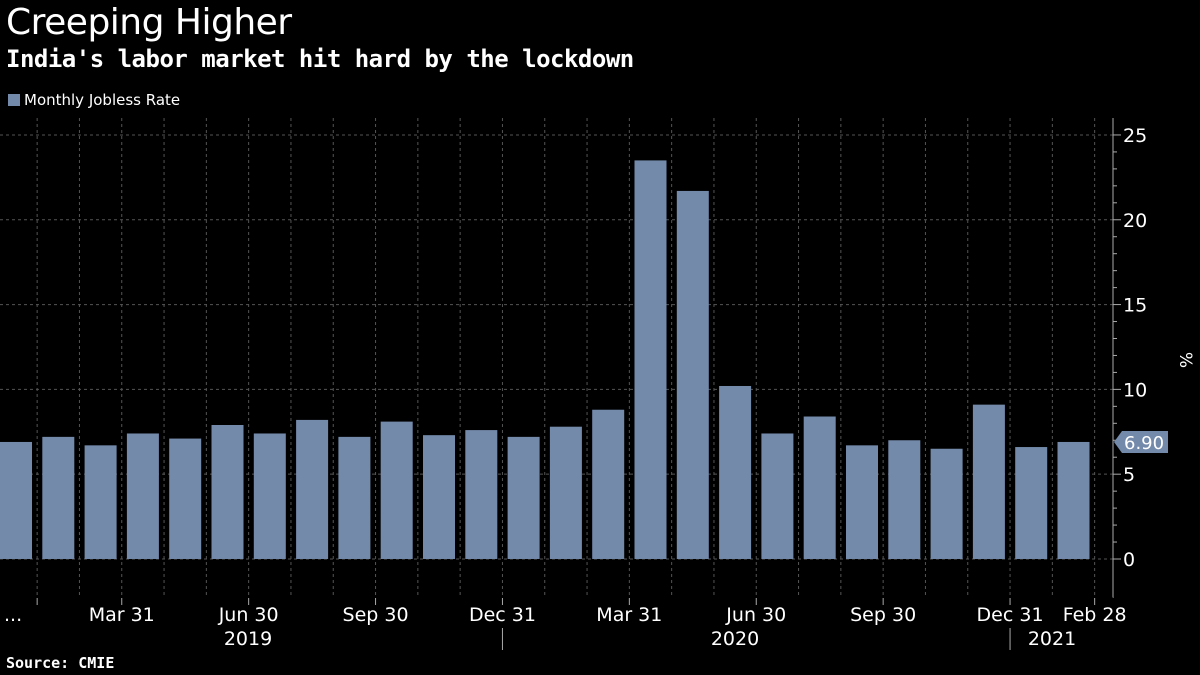  Describe the element at coordinates (1052, 639) in the screenshot. I see `year-label: 2021` at that location.